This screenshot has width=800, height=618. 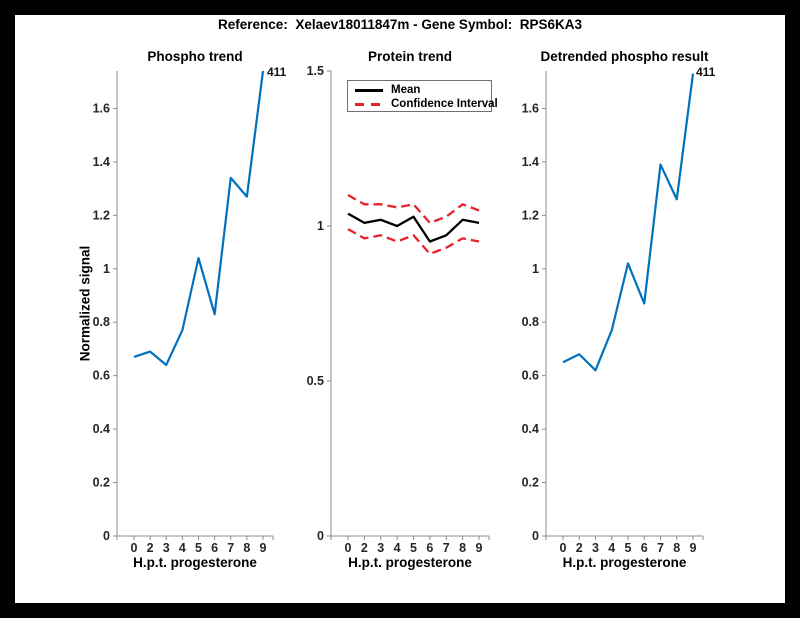 I want to click on plot1-title: Phospho trend, so click(x=195, y=56).